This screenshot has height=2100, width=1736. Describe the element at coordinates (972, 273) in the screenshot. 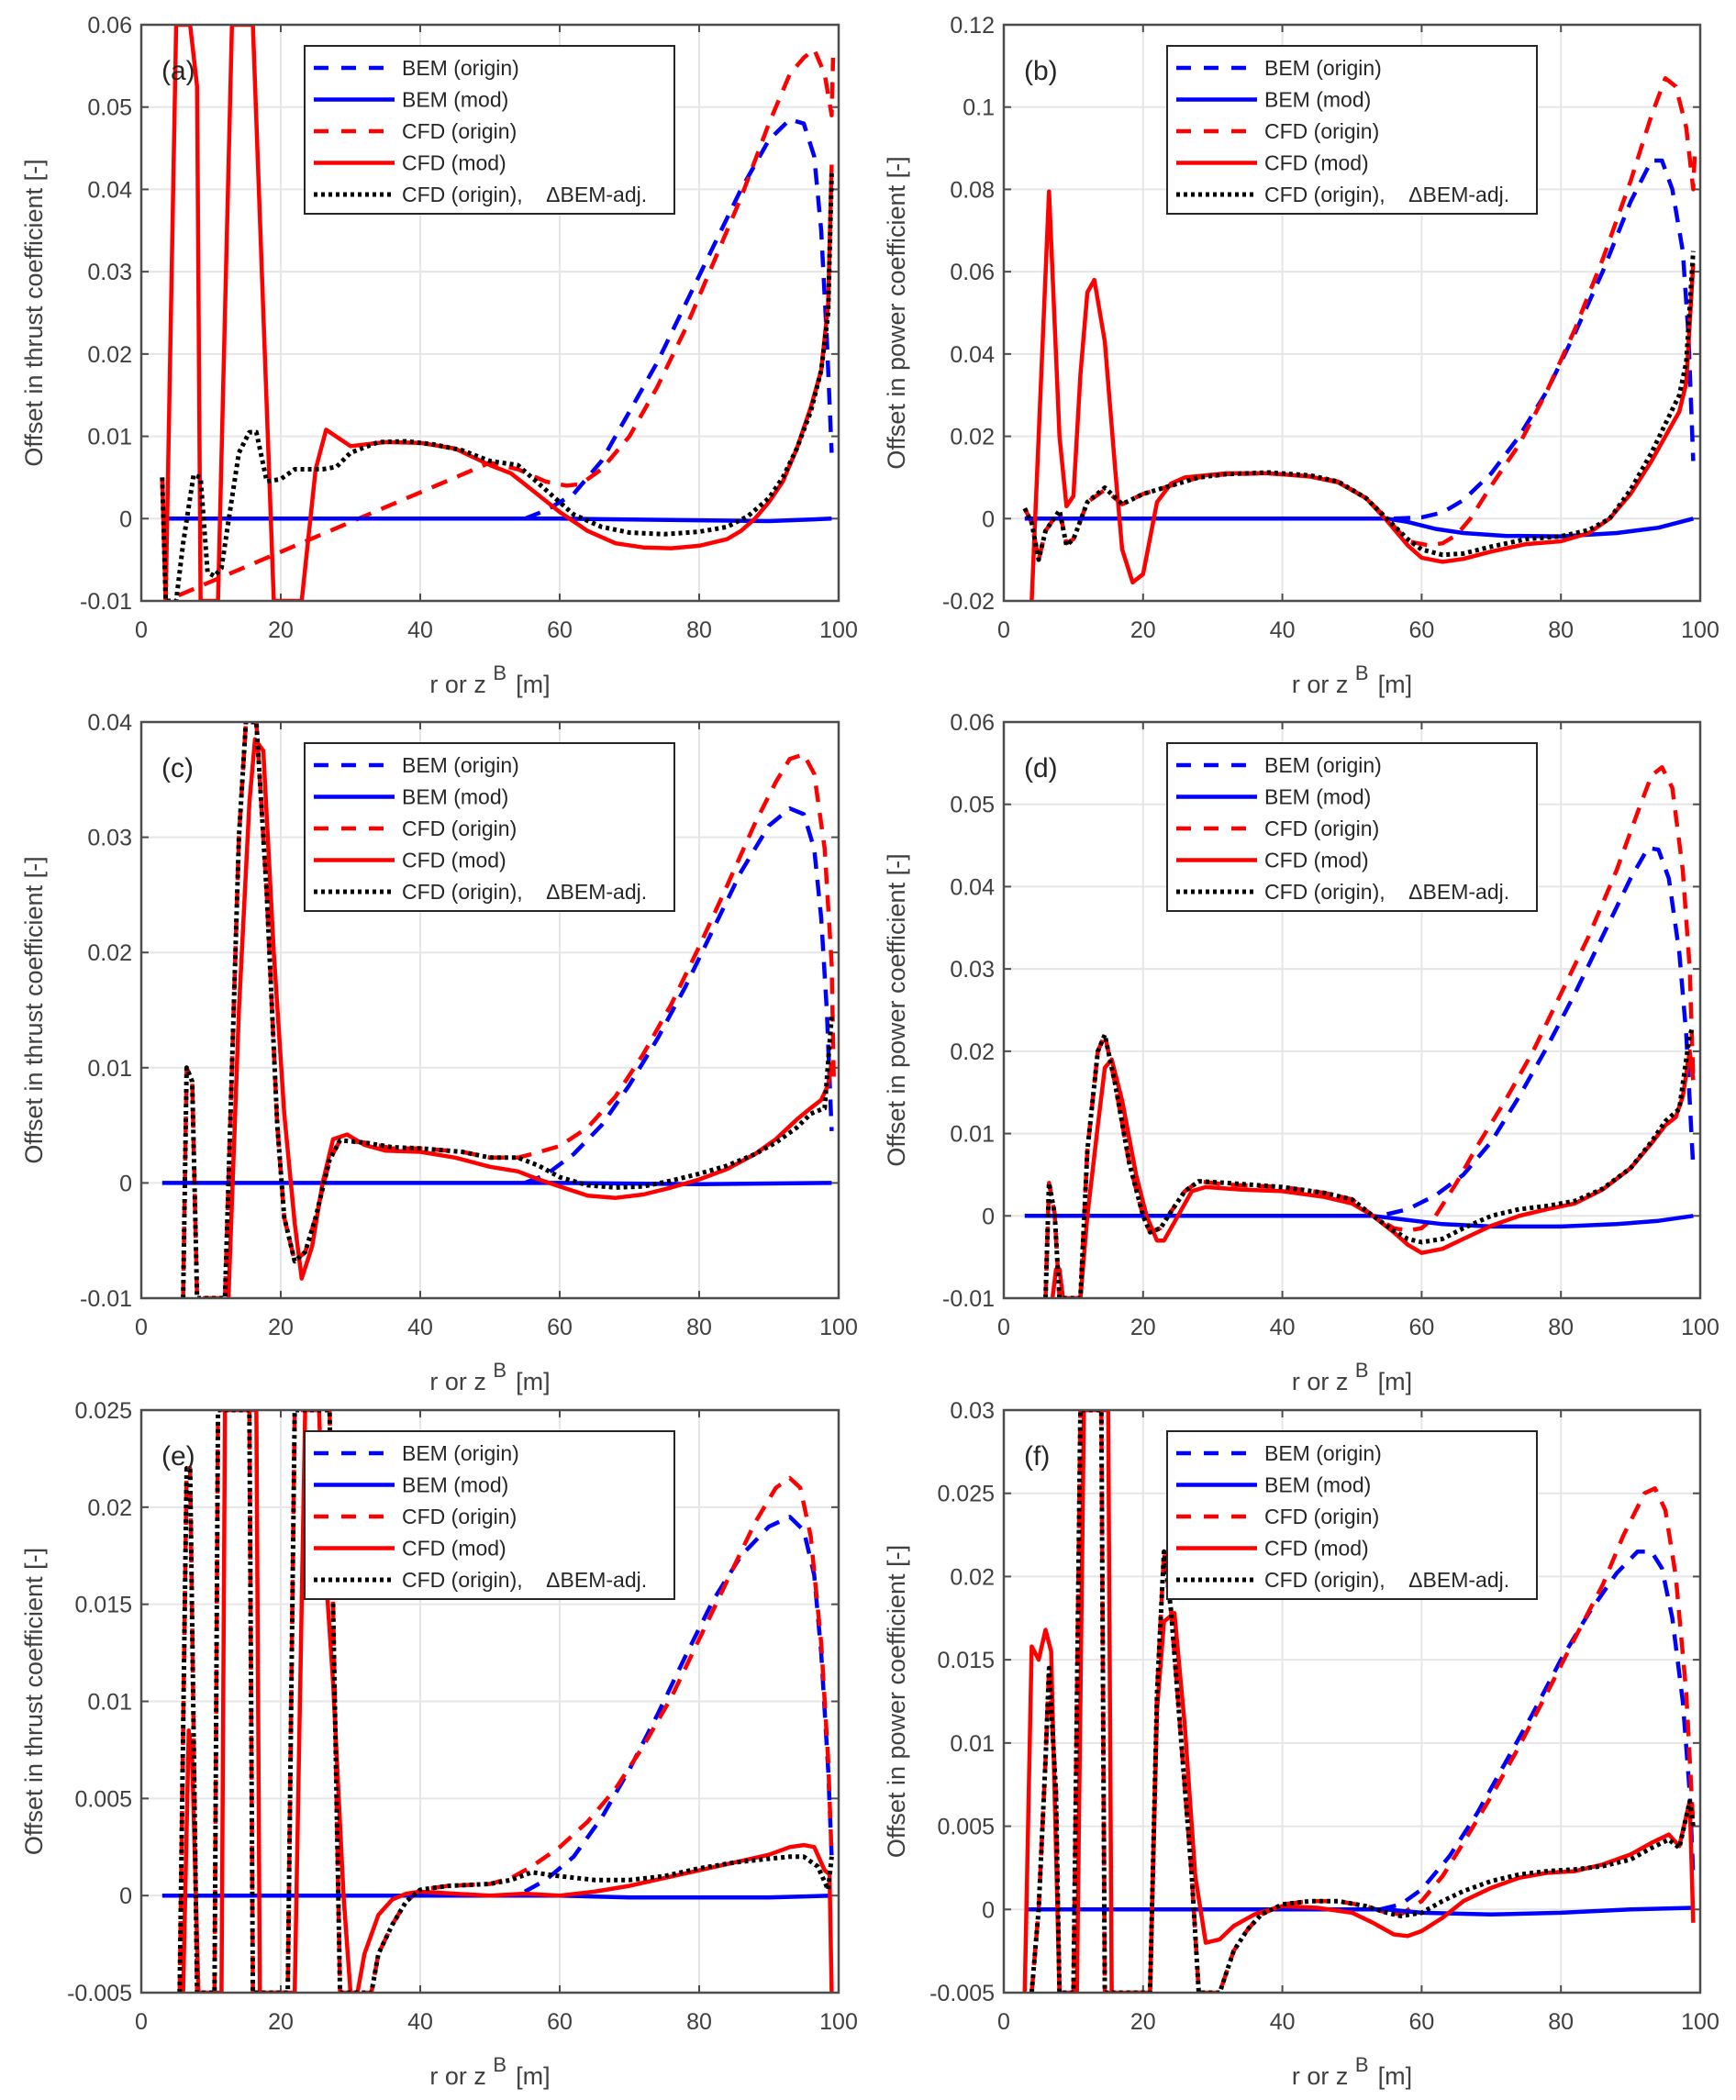

I see `y-tick-label: 0.06` at that location.